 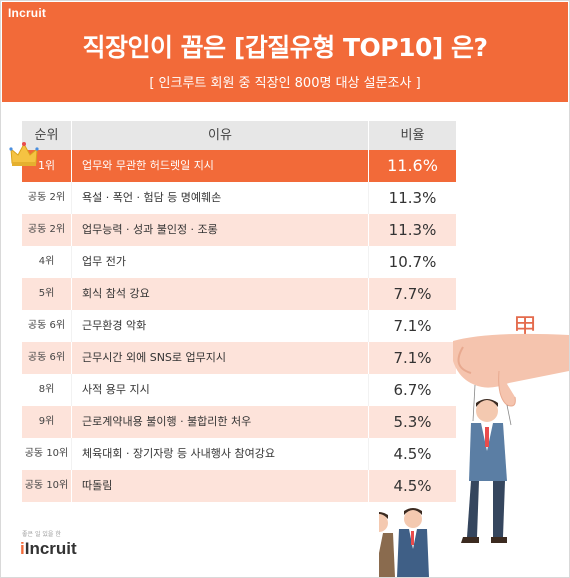 I want to click on table-row: 공동 10위 따돌림 4.5%, so click(x=239, y=486).